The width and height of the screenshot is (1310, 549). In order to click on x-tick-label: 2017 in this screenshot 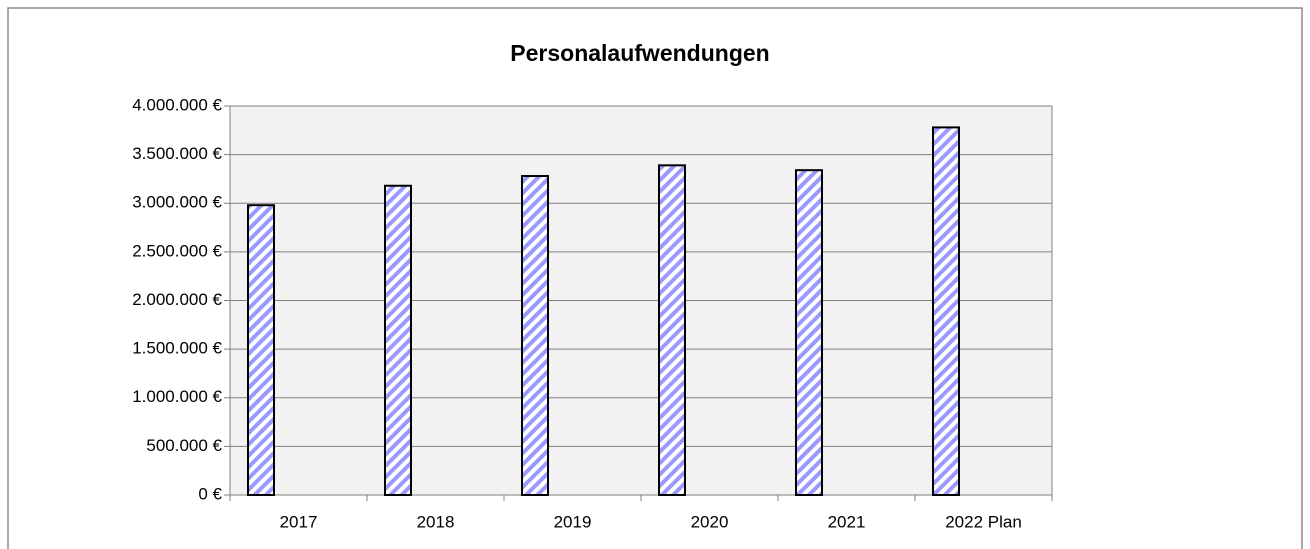, I will do `click(299, 521)`.